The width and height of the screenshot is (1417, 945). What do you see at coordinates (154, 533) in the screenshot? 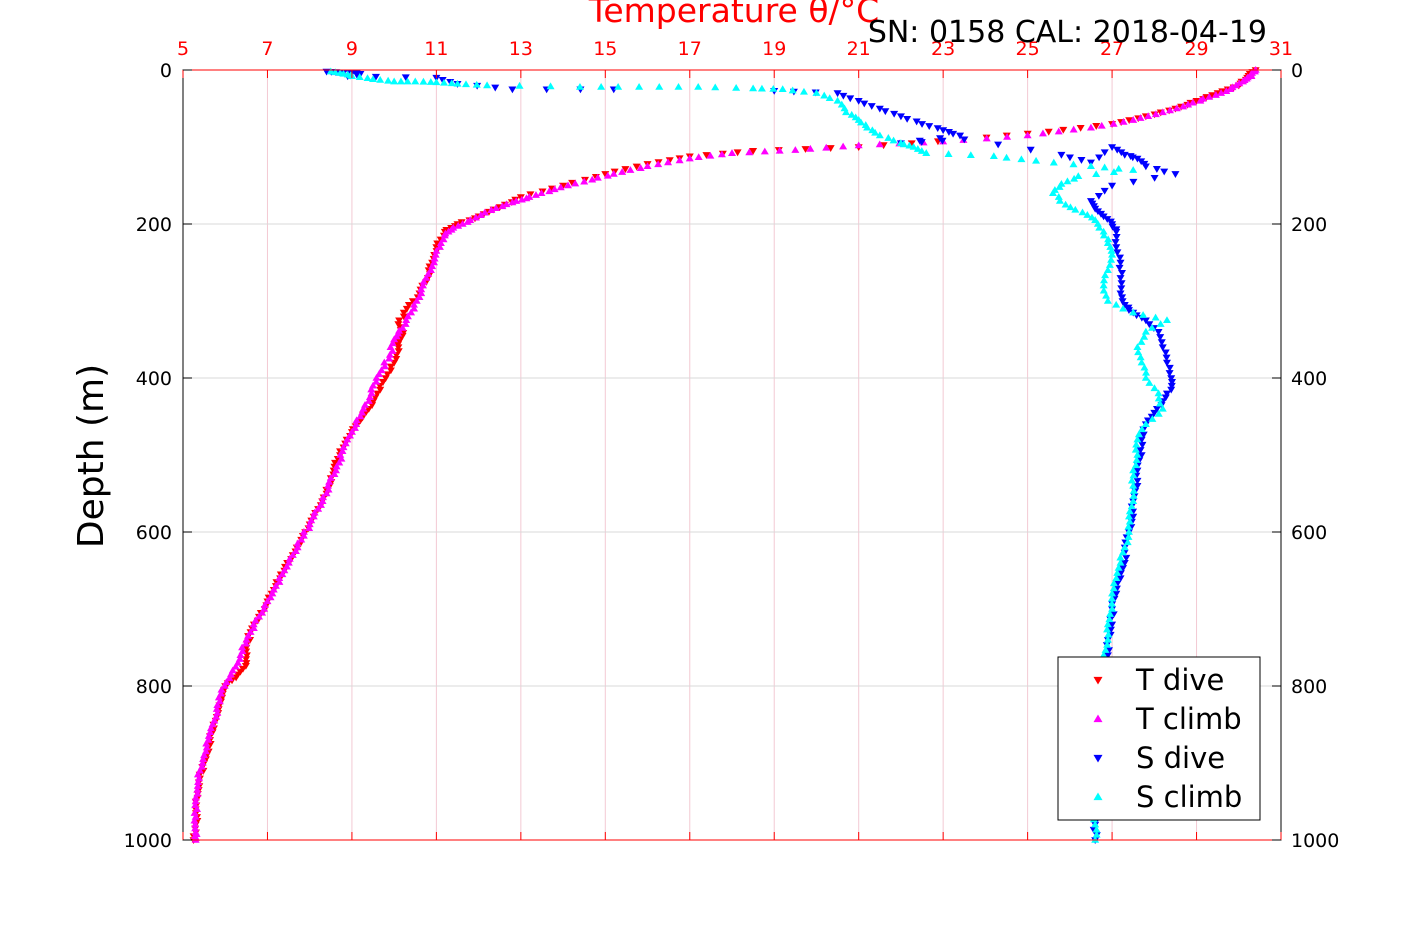
I see `y-tick-label-left: 600` at bounding box center [154, 533].